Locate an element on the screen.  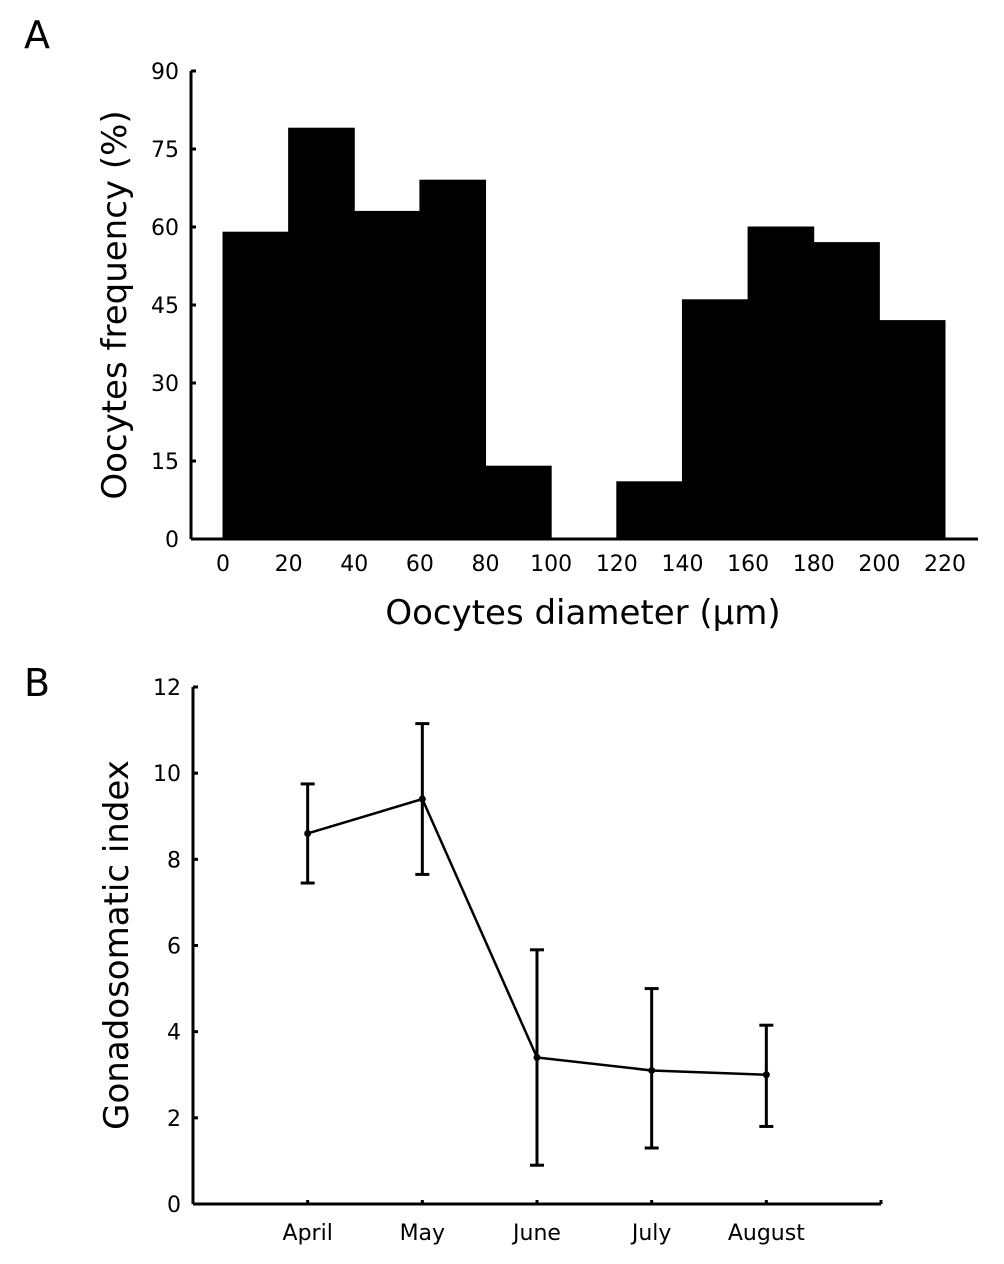
x-tick-label: 100 is located at coordinates (551, 564).